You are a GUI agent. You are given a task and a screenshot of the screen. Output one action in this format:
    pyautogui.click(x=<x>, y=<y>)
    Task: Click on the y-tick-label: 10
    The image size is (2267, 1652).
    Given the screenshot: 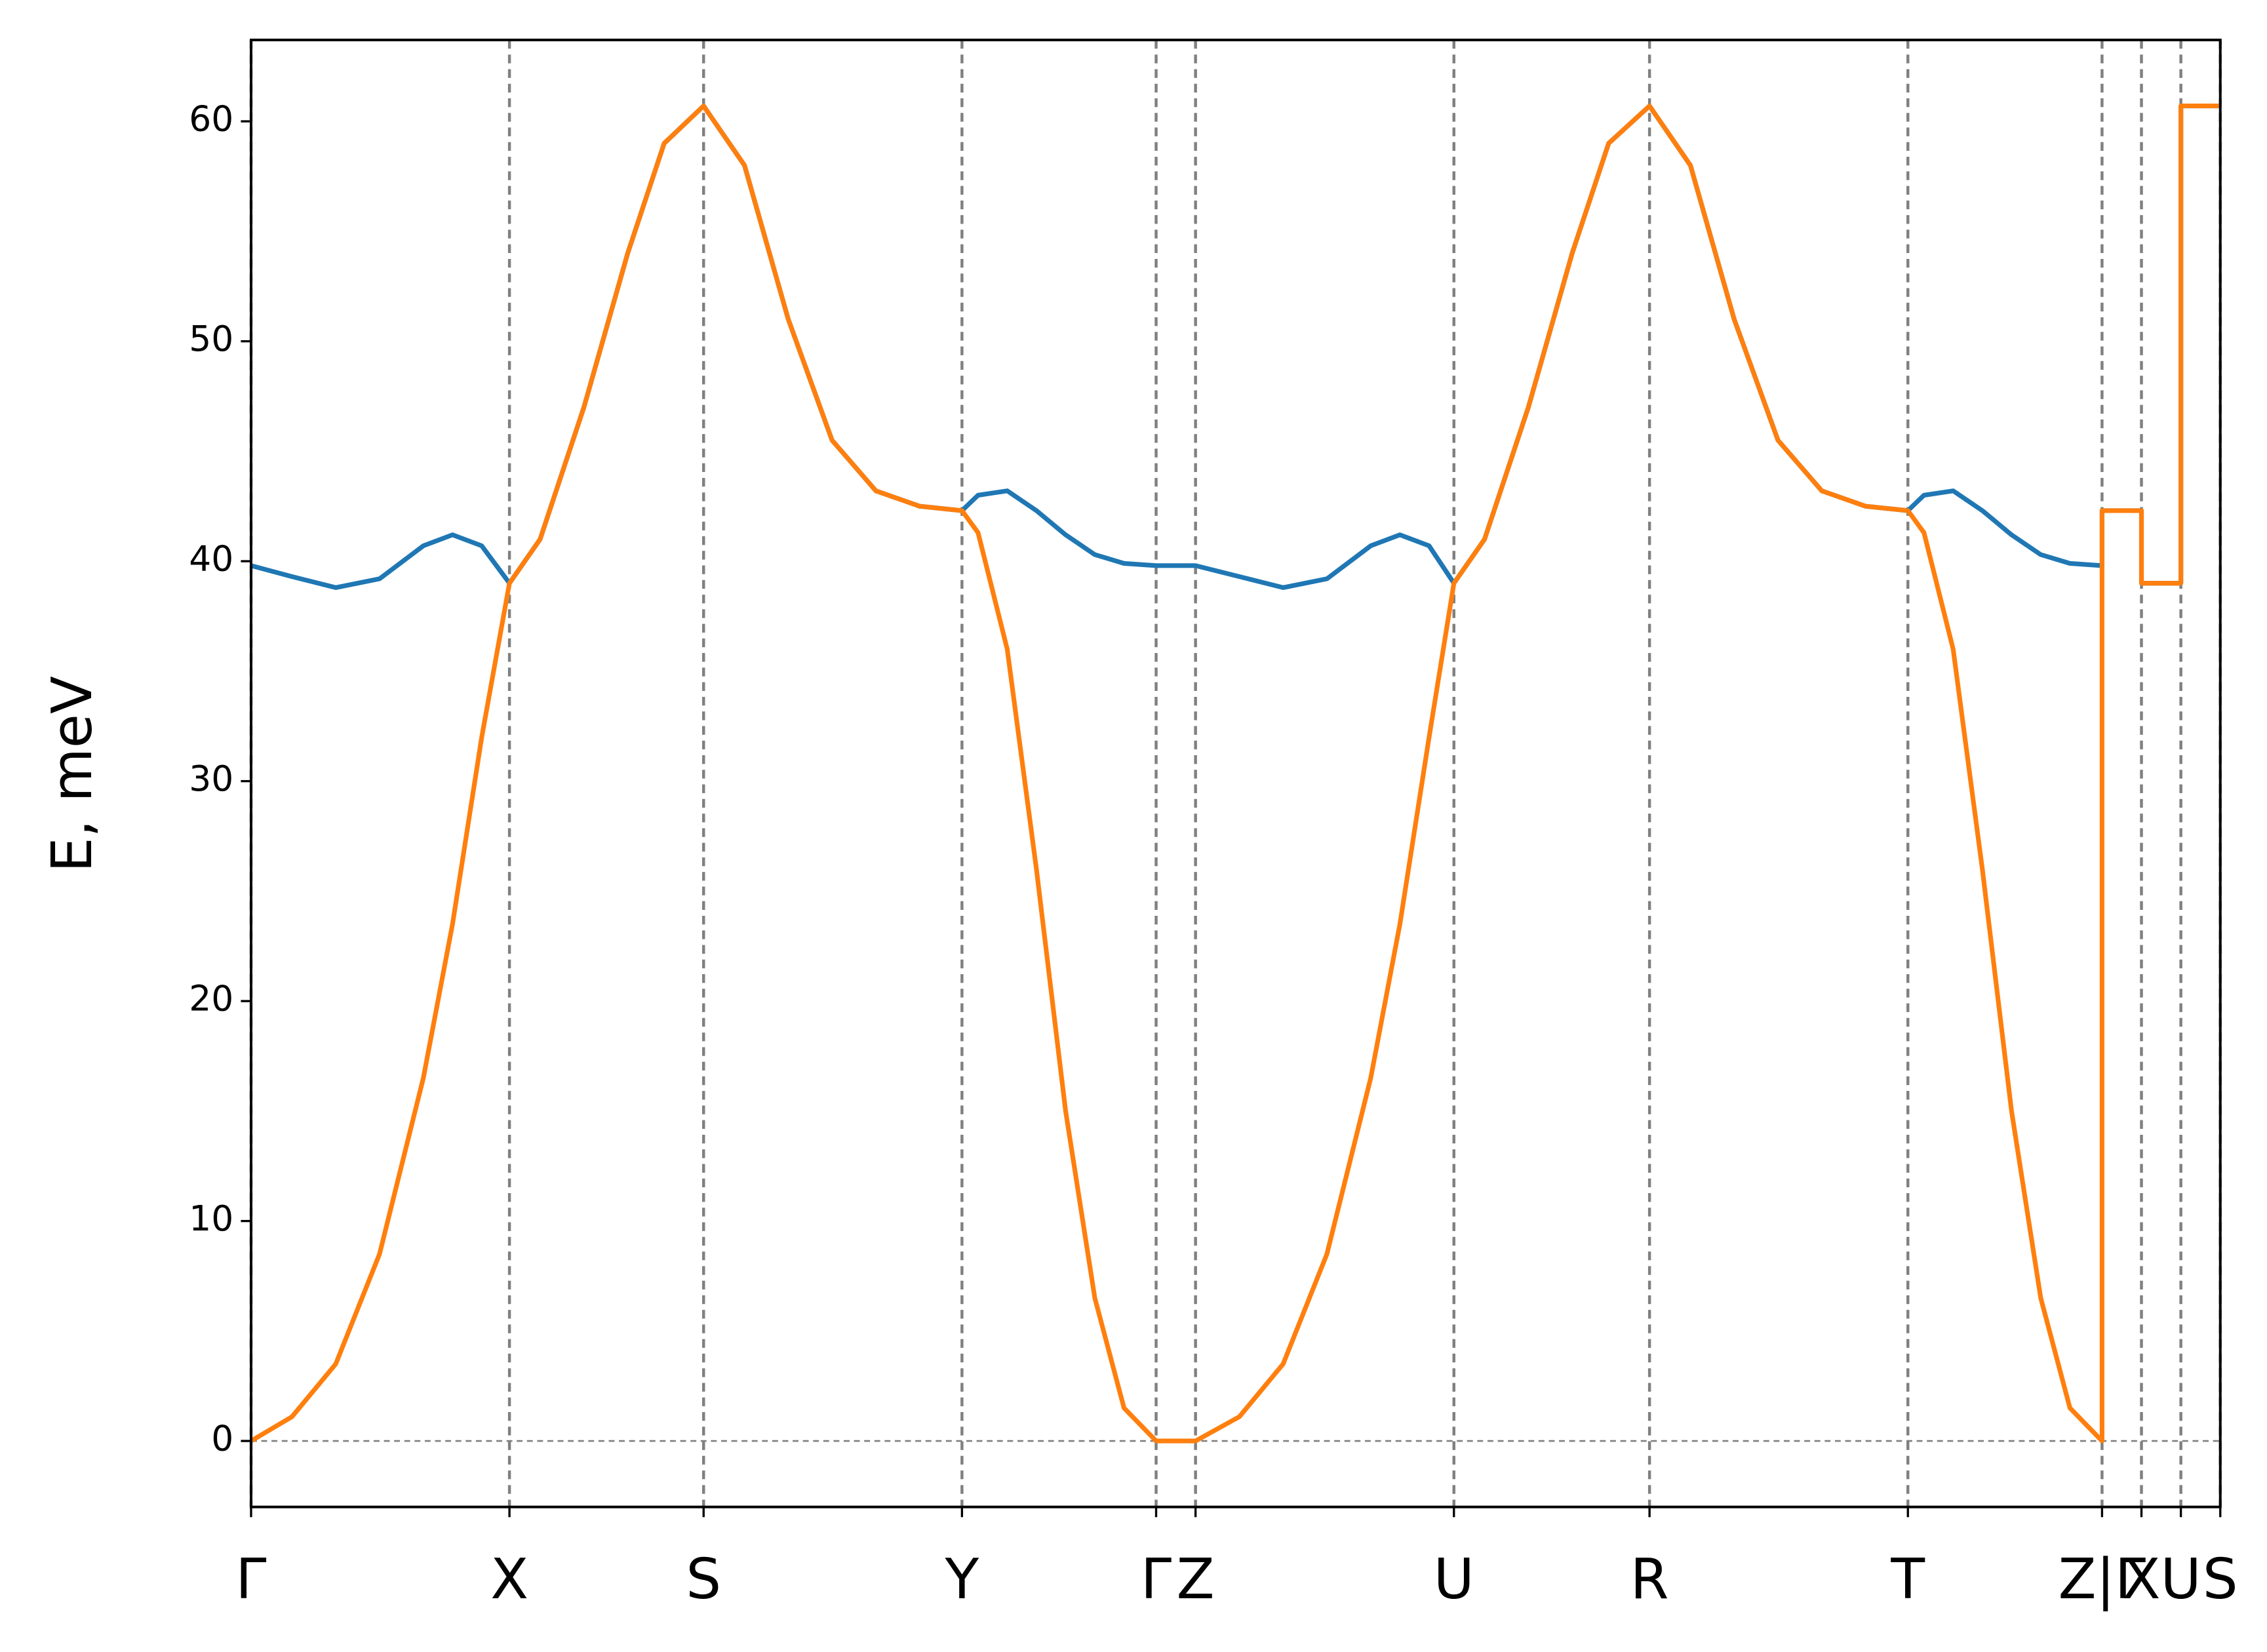 What is the action you would take?
    pyautogui.click(x=211, y=1218)
    